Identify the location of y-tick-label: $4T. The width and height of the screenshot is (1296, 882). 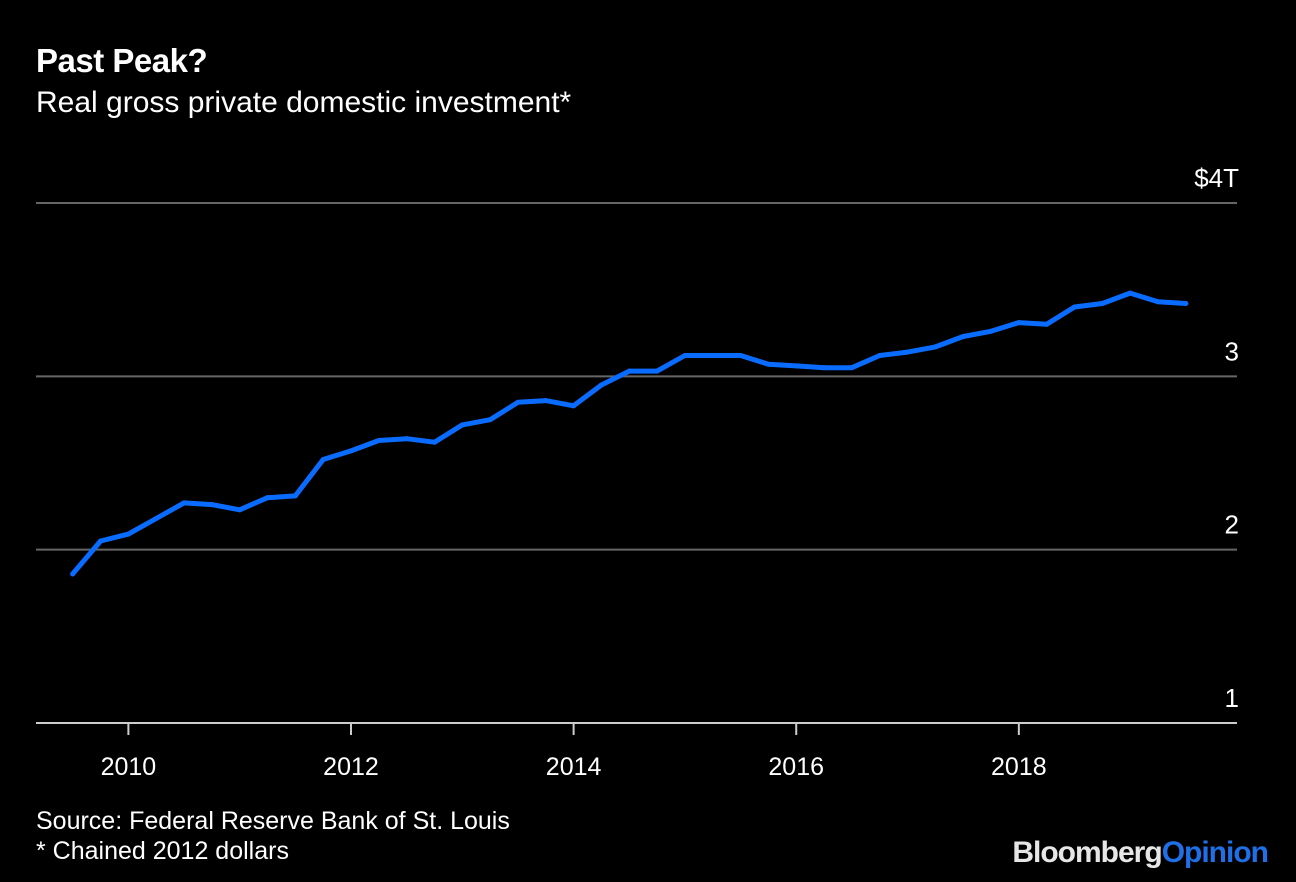
(1216, 178).